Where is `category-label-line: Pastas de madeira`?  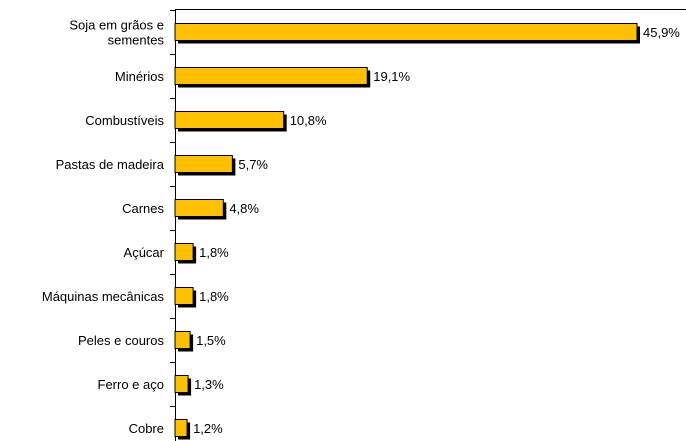 category-label-line: Pastas de madeira is located at coordinates (110, 164).